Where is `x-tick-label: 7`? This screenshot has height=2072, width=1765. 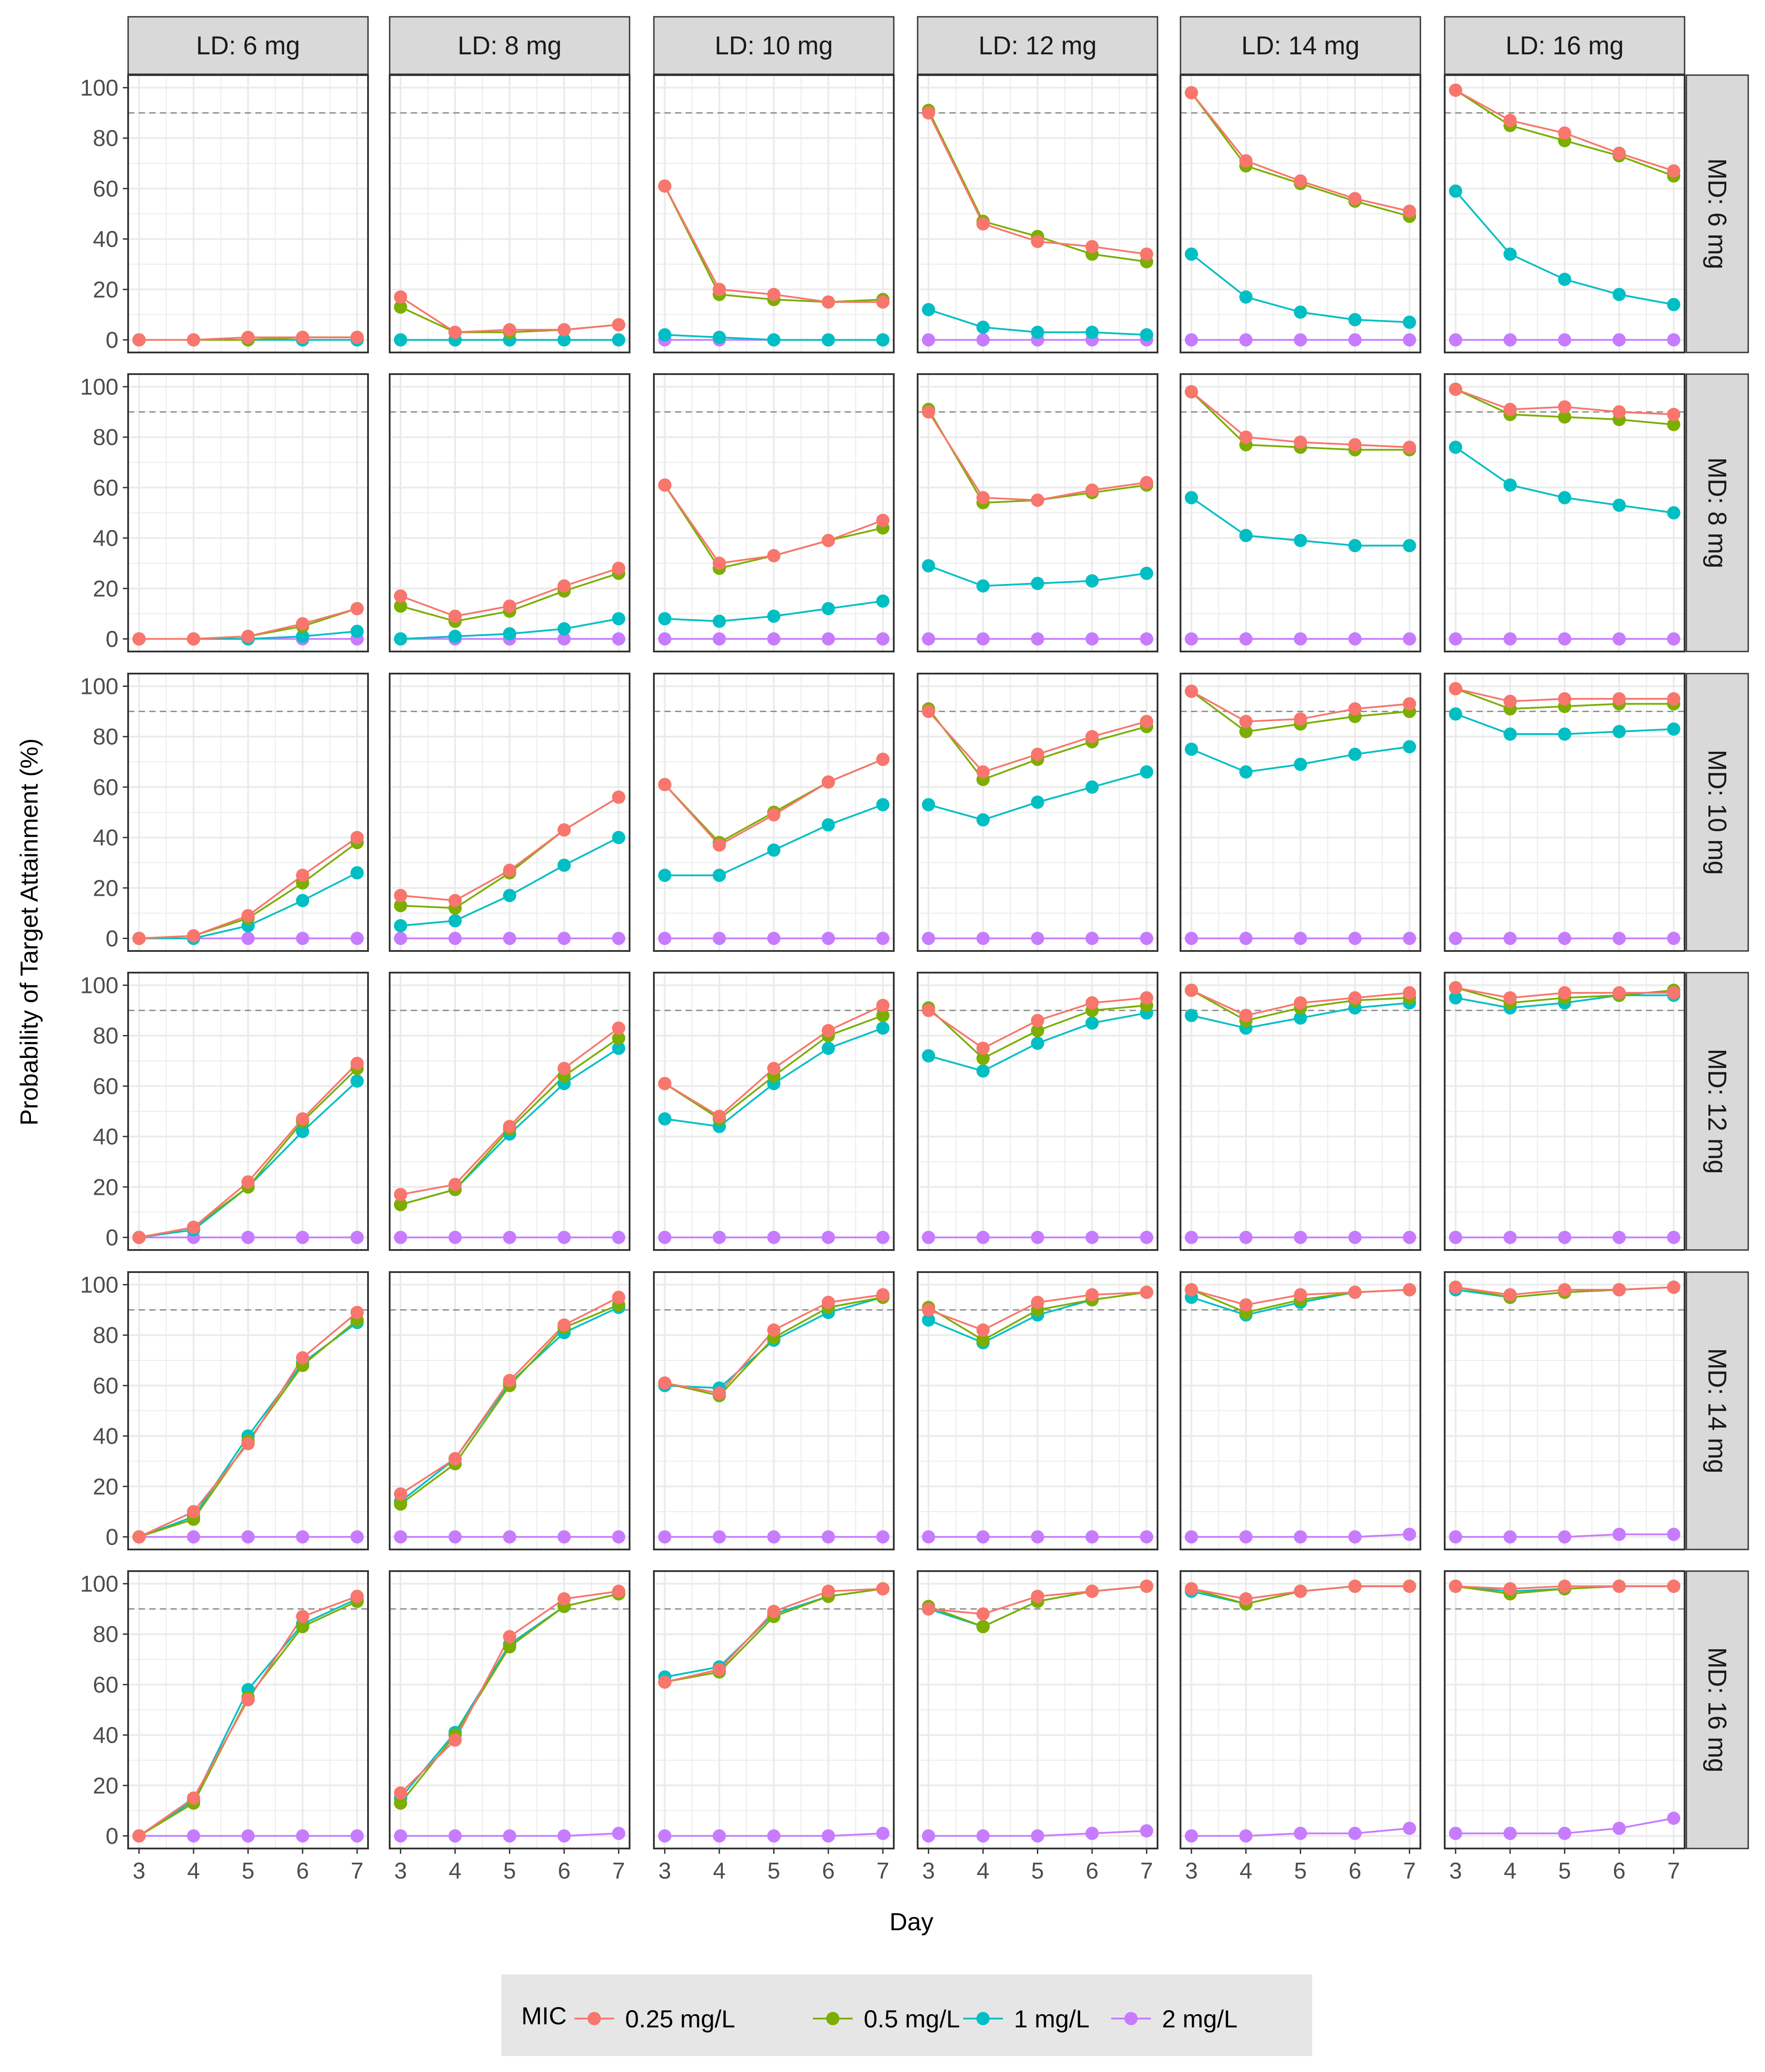
x-tick-label: 7 is located at coordinates (883, 1871).